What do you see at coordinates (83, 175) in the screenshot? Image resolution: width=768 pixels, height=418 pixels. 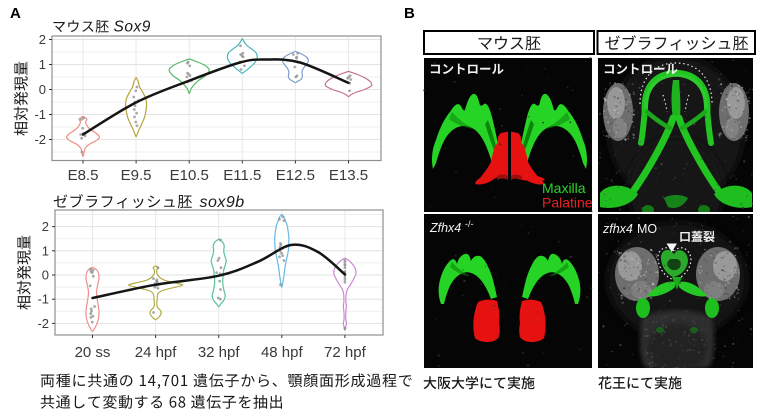 I see `svg-text: E8.5` at bounding box center [83, 175].